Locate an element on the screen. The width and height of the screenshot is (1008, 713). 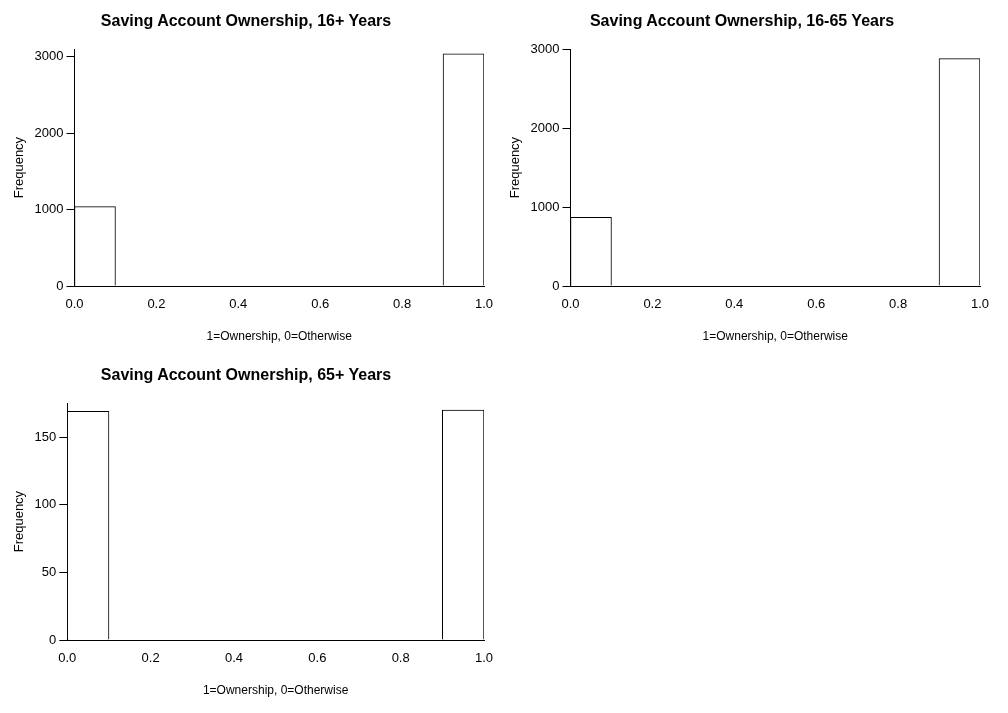
chart-title: Saving Account Ownership, 16-65 Years is located at coordinates (742, 21).